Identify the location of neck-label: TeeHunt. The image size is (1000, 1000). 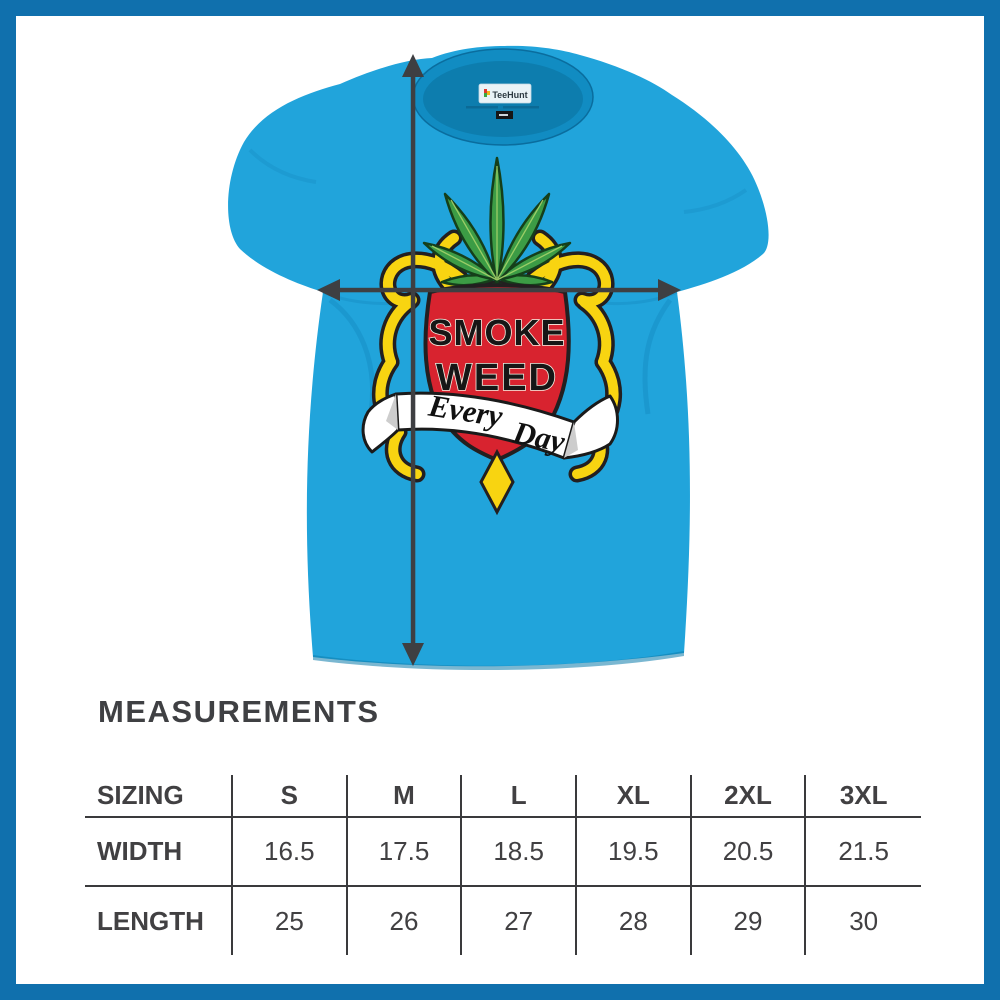
(502, 101).